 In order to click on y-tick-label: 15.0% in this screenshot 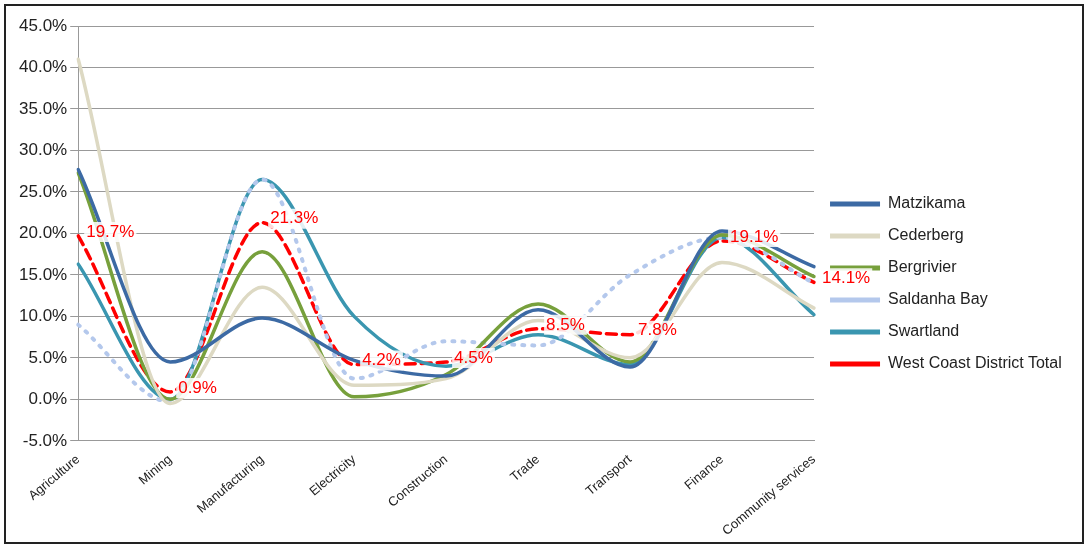, I will do `click(43, 274)`.